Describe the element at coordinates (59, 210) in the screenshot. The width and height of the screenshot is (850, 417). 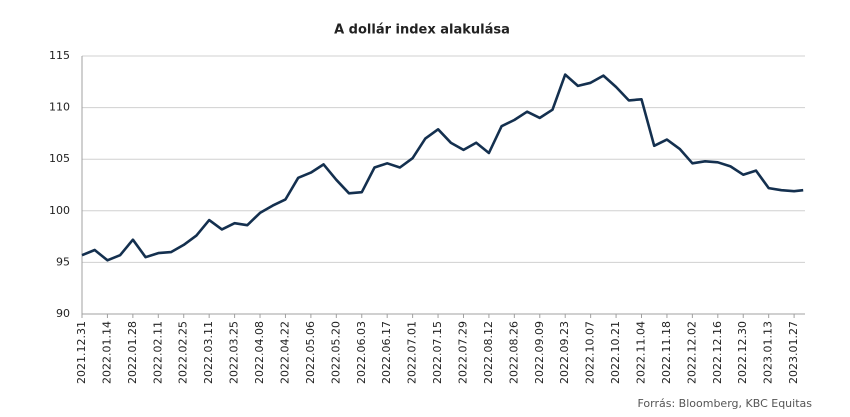
I see `y-tick-label: 100` at that location.